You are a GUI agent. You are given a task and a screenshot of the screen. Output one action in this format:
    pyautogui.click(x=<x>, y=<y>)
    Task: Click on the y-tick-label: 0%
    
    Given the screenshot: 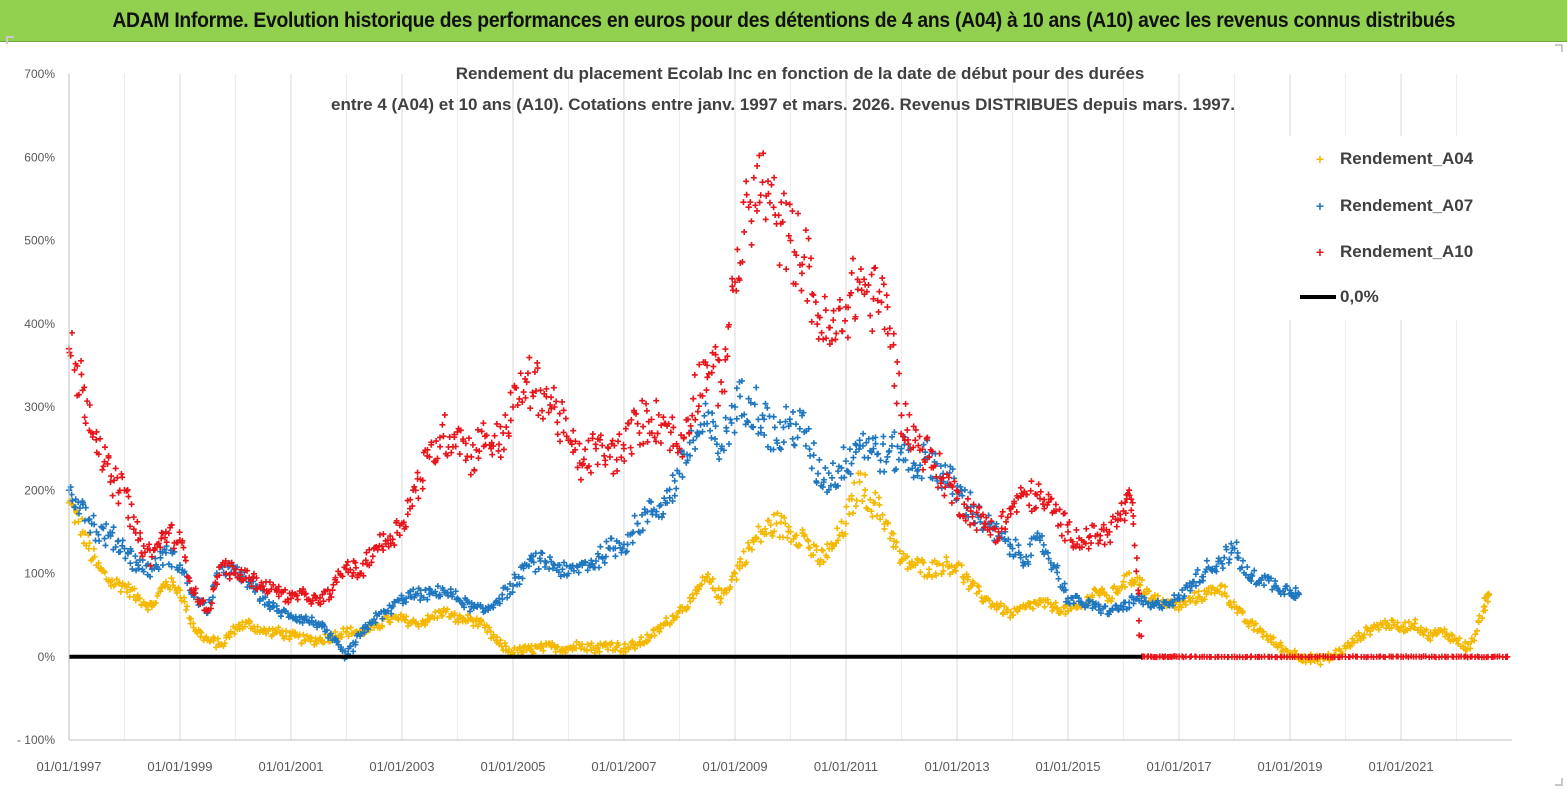 What is the action you would take?
    pyautogui.click(x=47, y=657)
    